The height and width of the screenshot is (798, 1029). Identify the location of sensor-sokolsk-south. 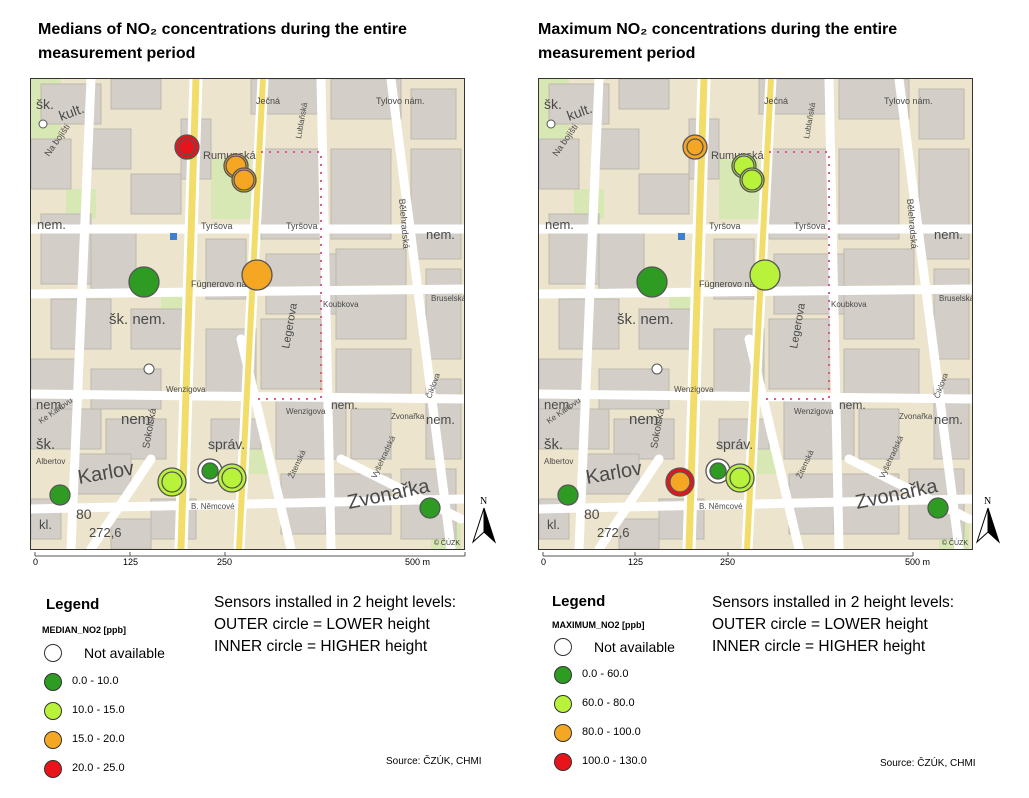
(172, 482).